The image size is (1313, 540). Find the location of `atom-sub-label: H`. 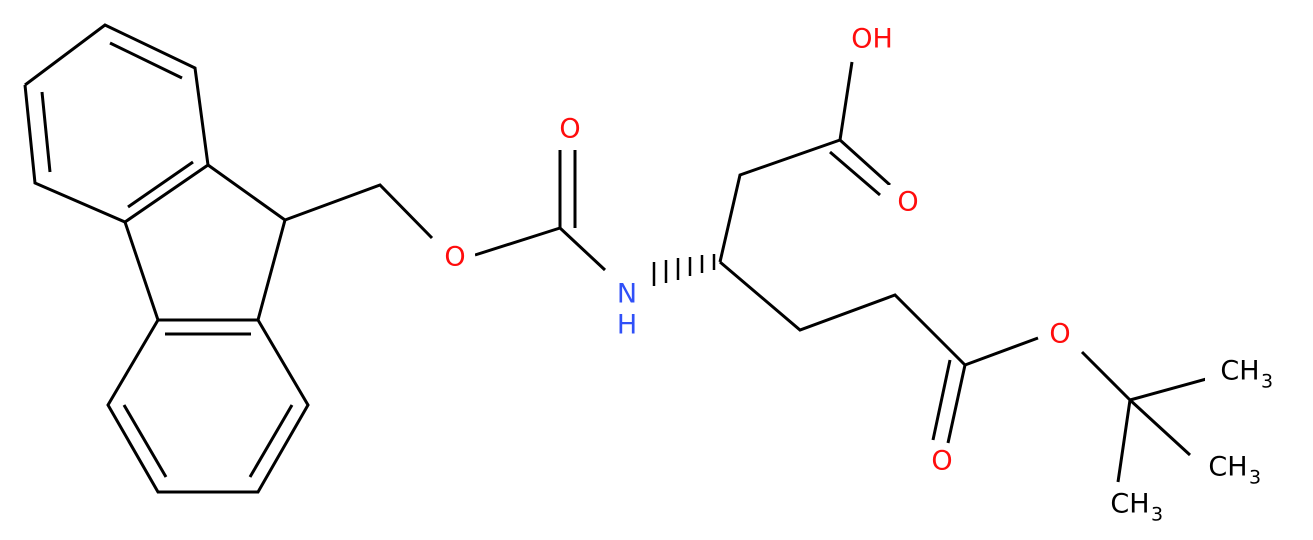

atom-sub-label: H is located at coordinates (627, 325).